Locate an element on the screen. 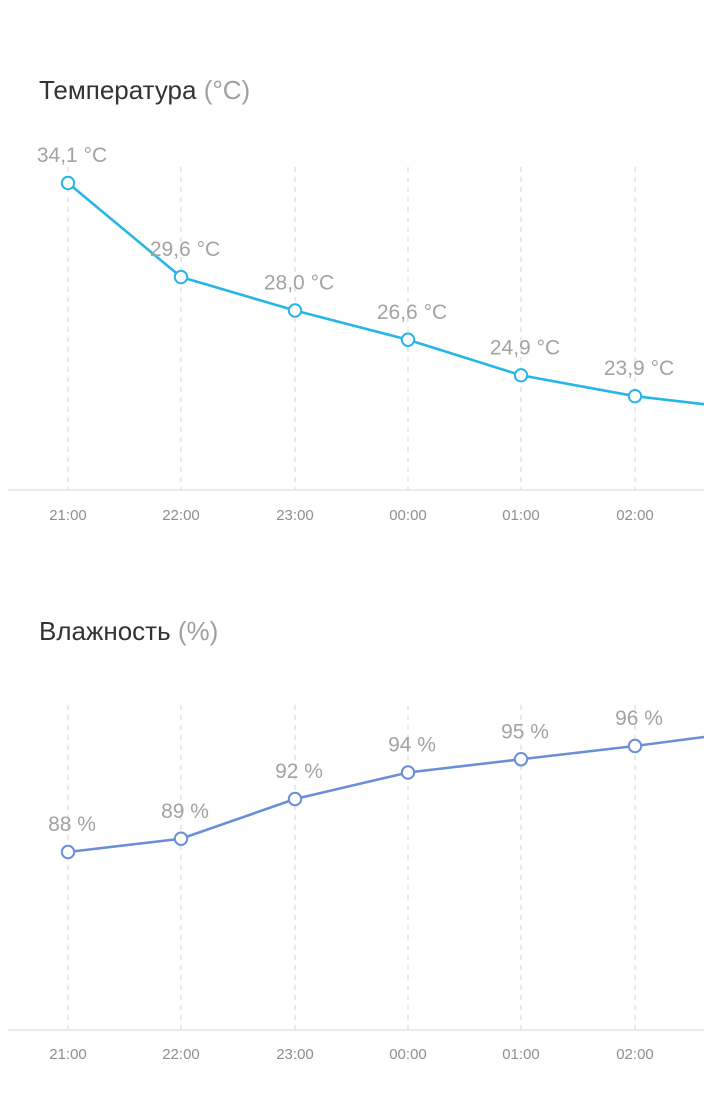 This screenshot has width=704, height=1100. temperature-data-label-2: 28,0 °C is located at coordinates (299, 282).